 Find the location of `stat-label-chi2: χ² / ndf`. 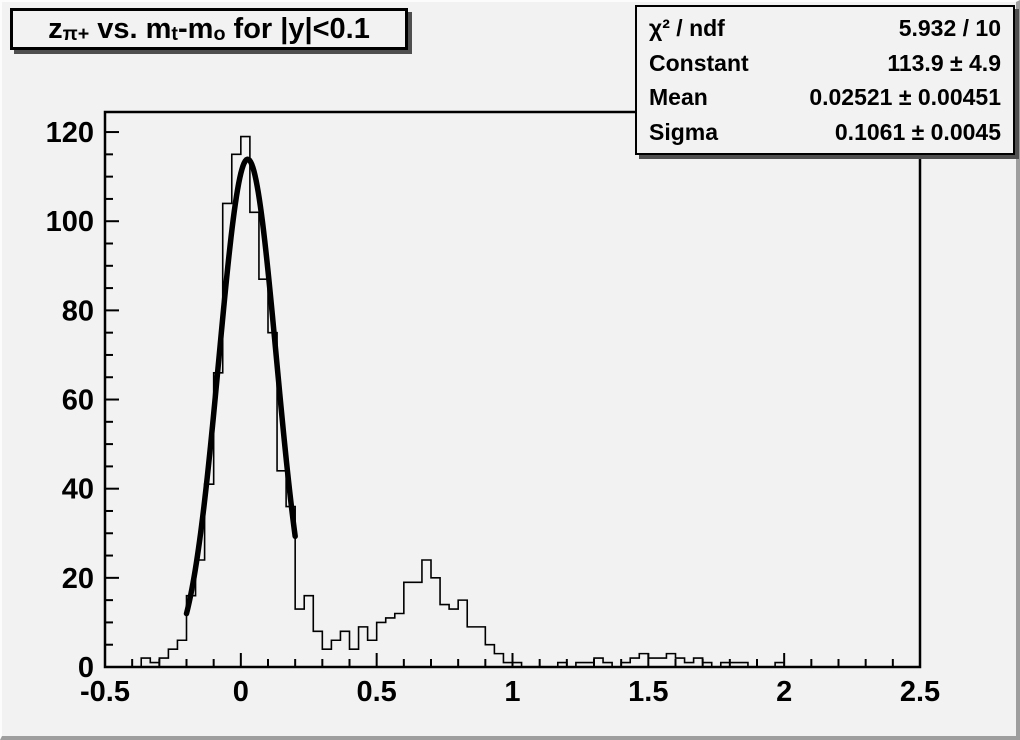

stat-label-chi2: χ² / ndf is located at coordinates (687, 28).